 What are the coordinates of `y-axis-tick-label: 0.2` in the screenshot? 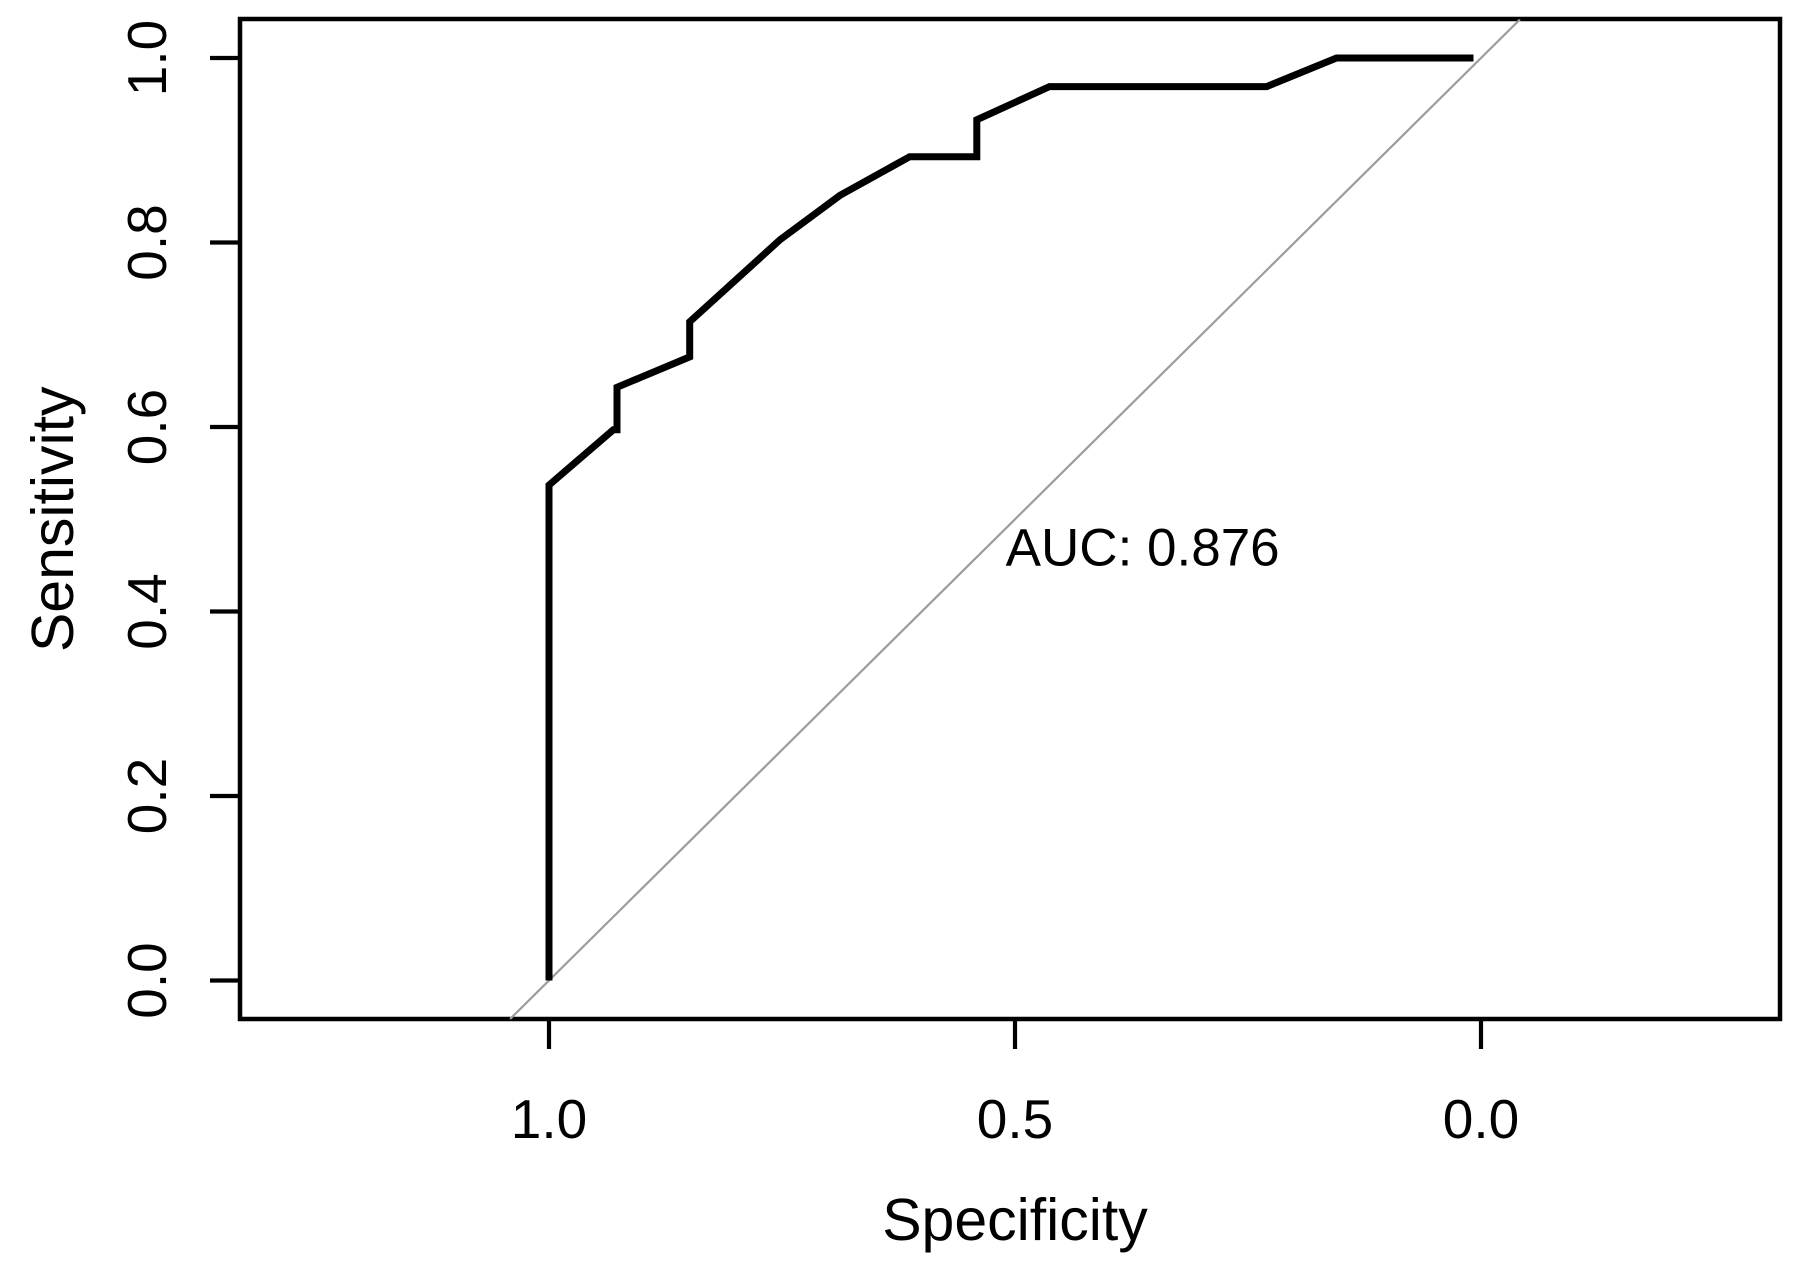 It's located at (147, 796).